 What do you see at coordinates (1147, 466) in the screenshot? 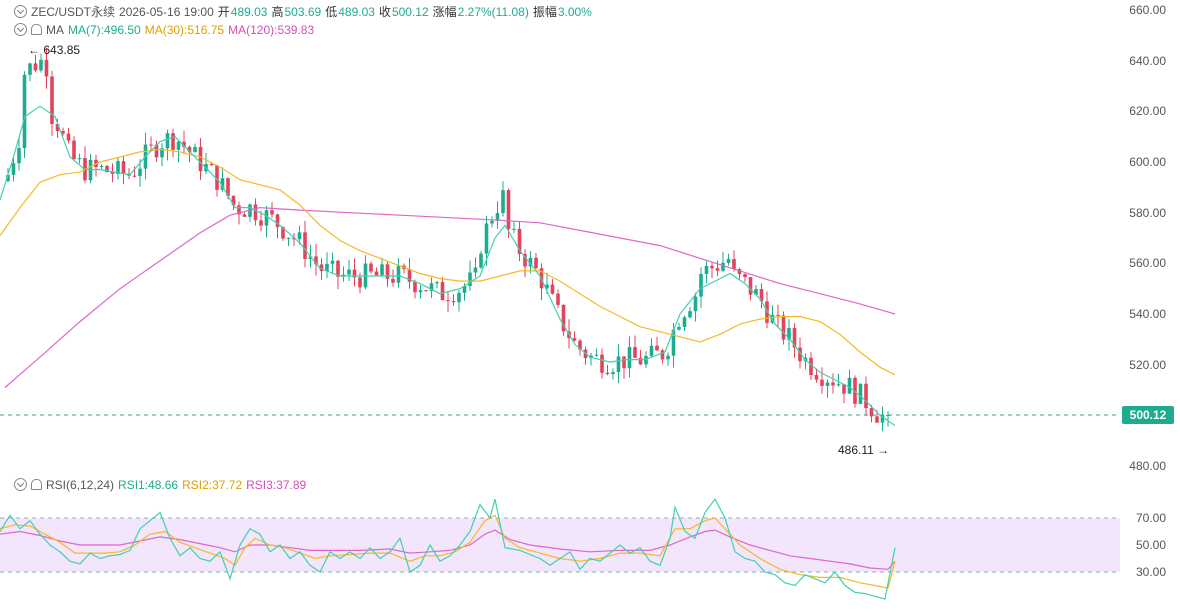
I see `price-tick-label: 480.00` at bounding box center [1147, 466].